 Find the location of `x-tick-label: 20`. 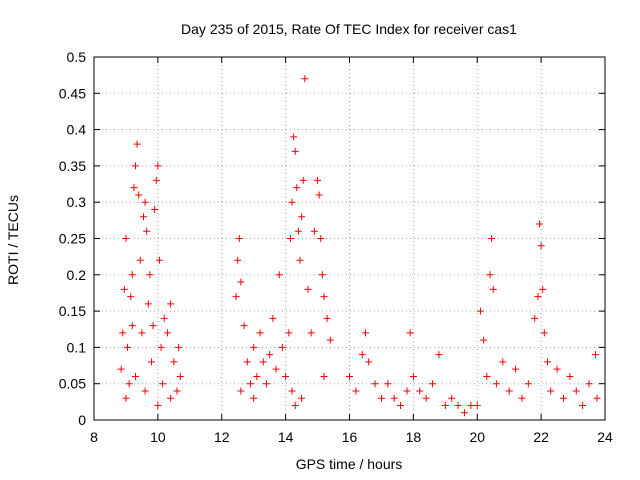

x-tick-label: 20 is located at coordinates (477, 437).